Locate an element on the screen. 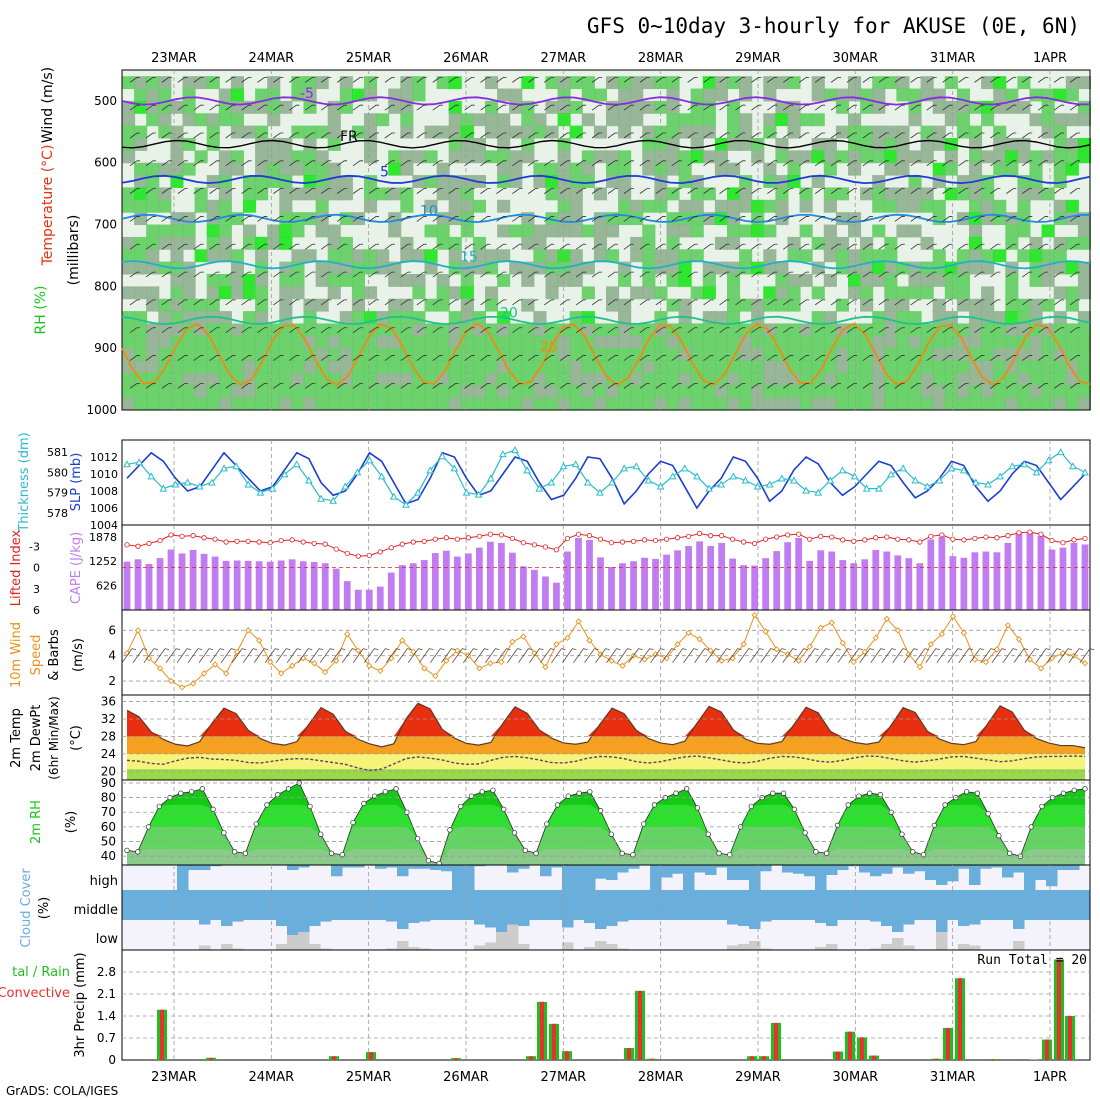 The image size is (1100, 1100). credit-label: GrADS: COLA/IGES is located at coordinates (62, 1091).